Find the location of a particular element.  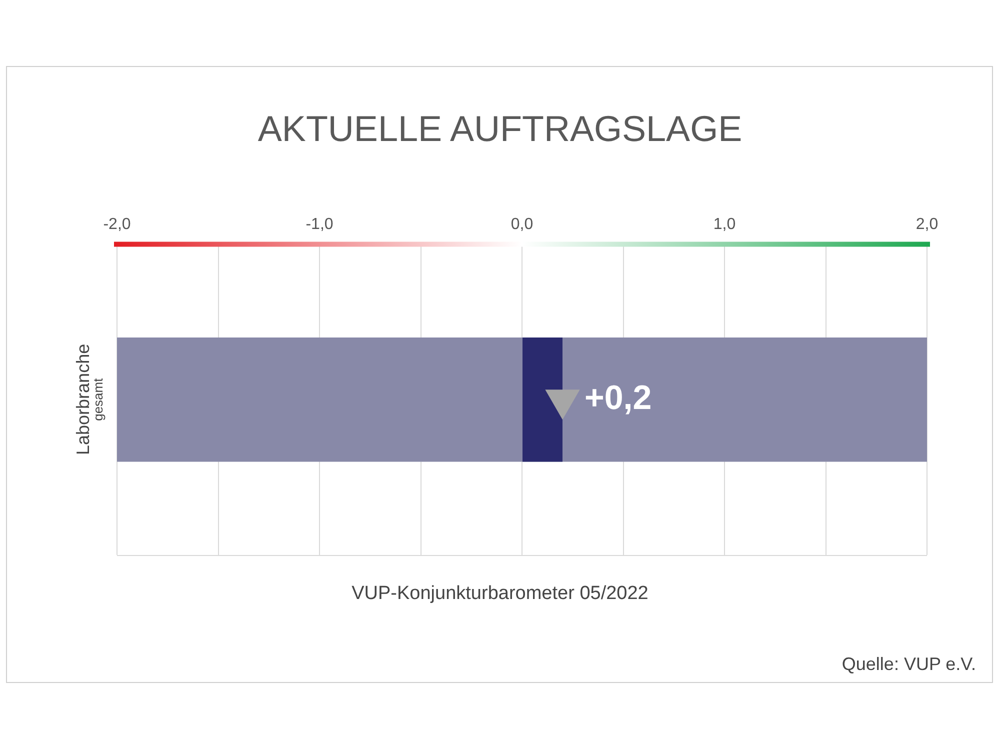

x-tick-label: -1,0 is located at coordinates (320, 225).